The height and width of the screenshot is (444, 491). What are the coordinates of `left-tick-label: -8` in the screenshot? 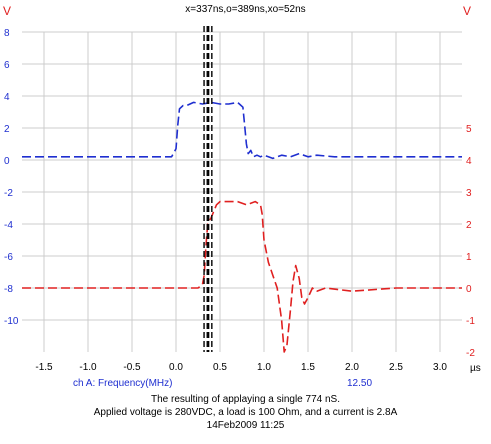 It's located at (8, 289).